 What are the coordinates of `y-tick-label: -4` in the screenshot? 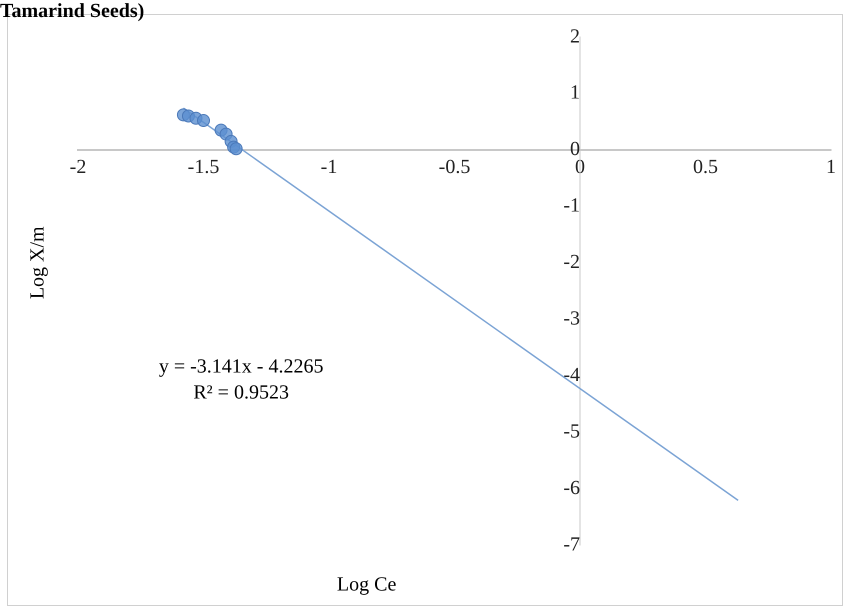 It's located at (571, 375).